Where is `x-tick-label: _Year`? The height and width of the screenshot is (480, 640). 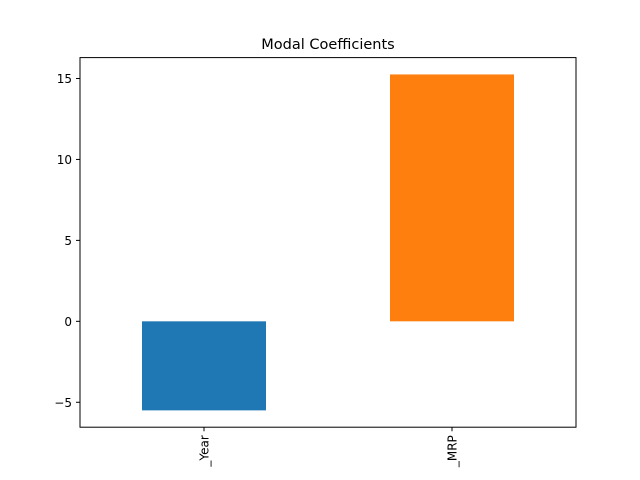
x-tick-label: _Year is located at coordinates (205, 451).